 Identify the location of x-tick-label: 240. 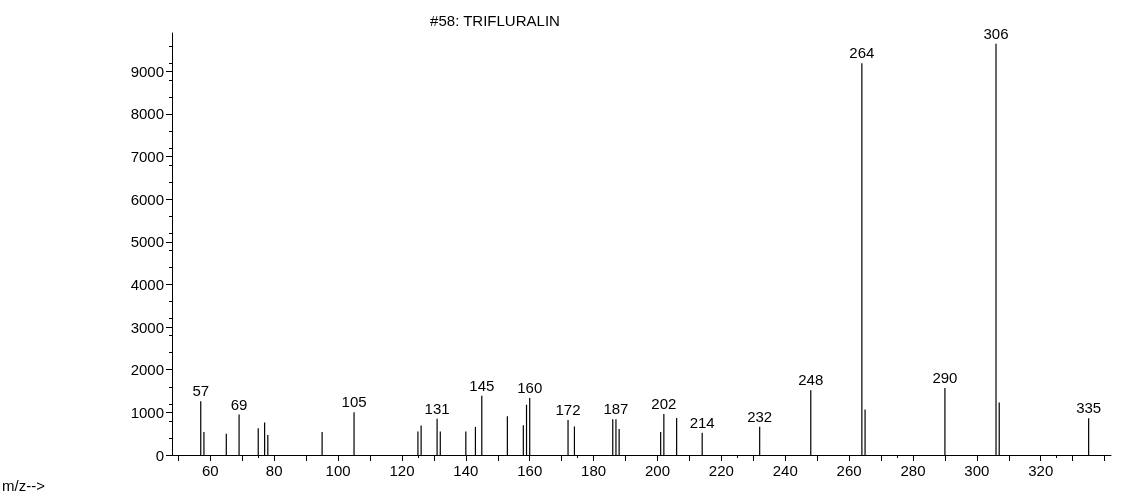
(785, 470).